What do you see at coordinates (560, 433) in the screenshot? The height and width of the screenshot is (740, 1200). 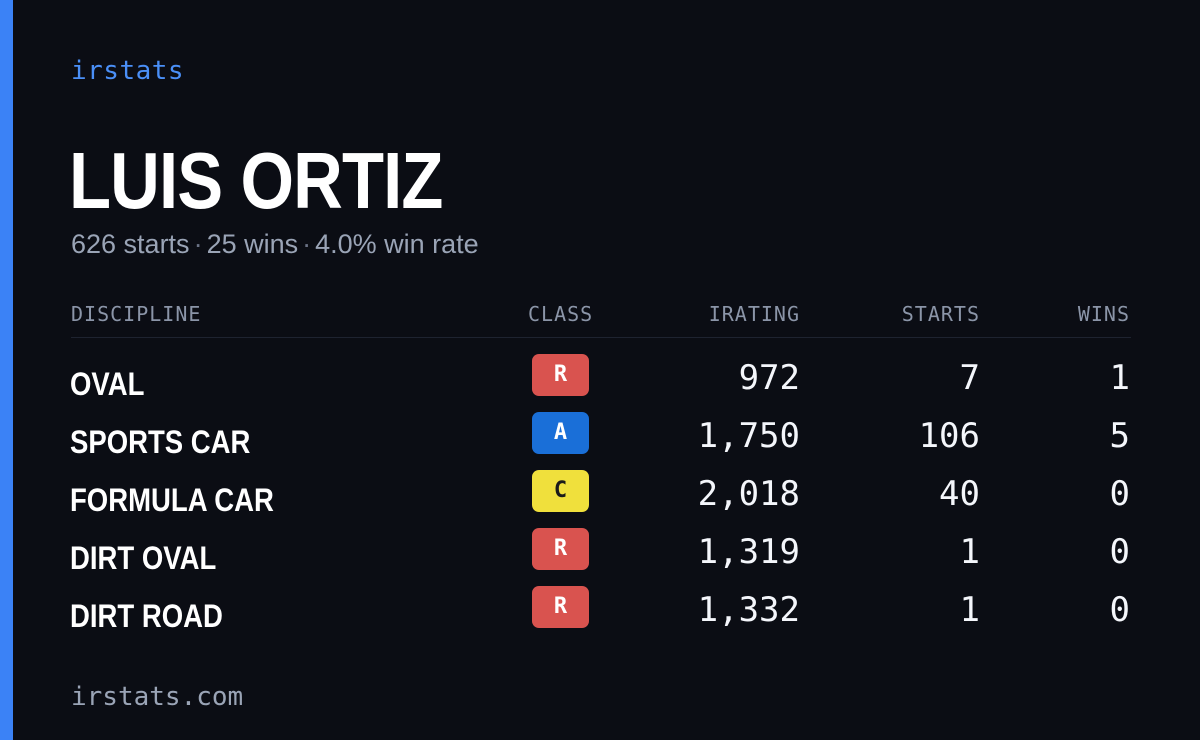 I see `license-class-badge: A` at bounding box center [560, 433].